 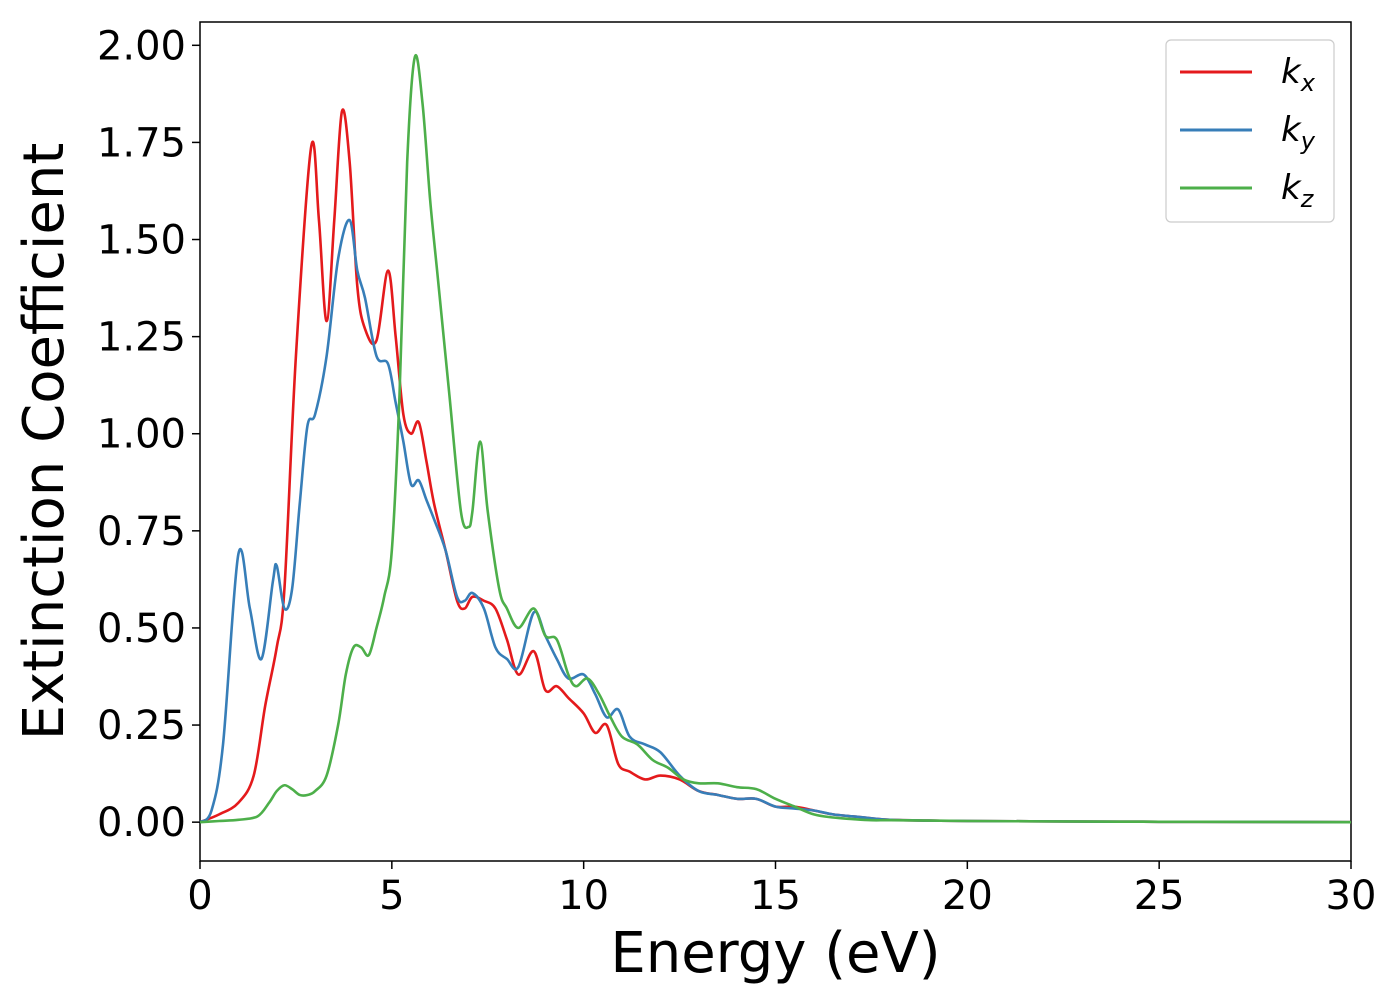 I want to click on y-tick-label: 0.50, so click(x=141, y=629).